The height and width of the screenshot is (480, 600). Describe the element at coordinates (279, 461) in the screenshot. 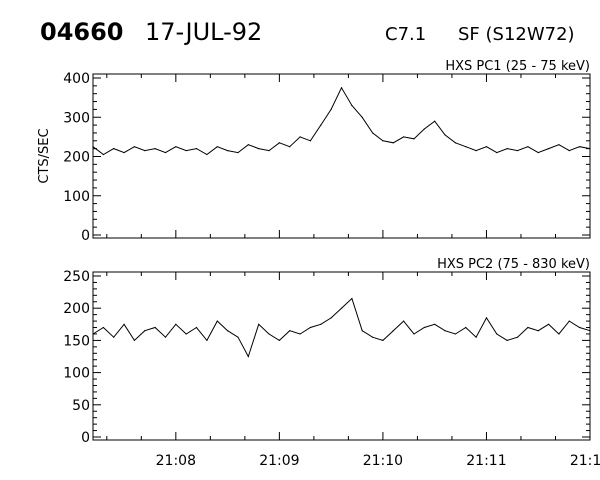

I see `x-tick-label: 21:09` at that location.